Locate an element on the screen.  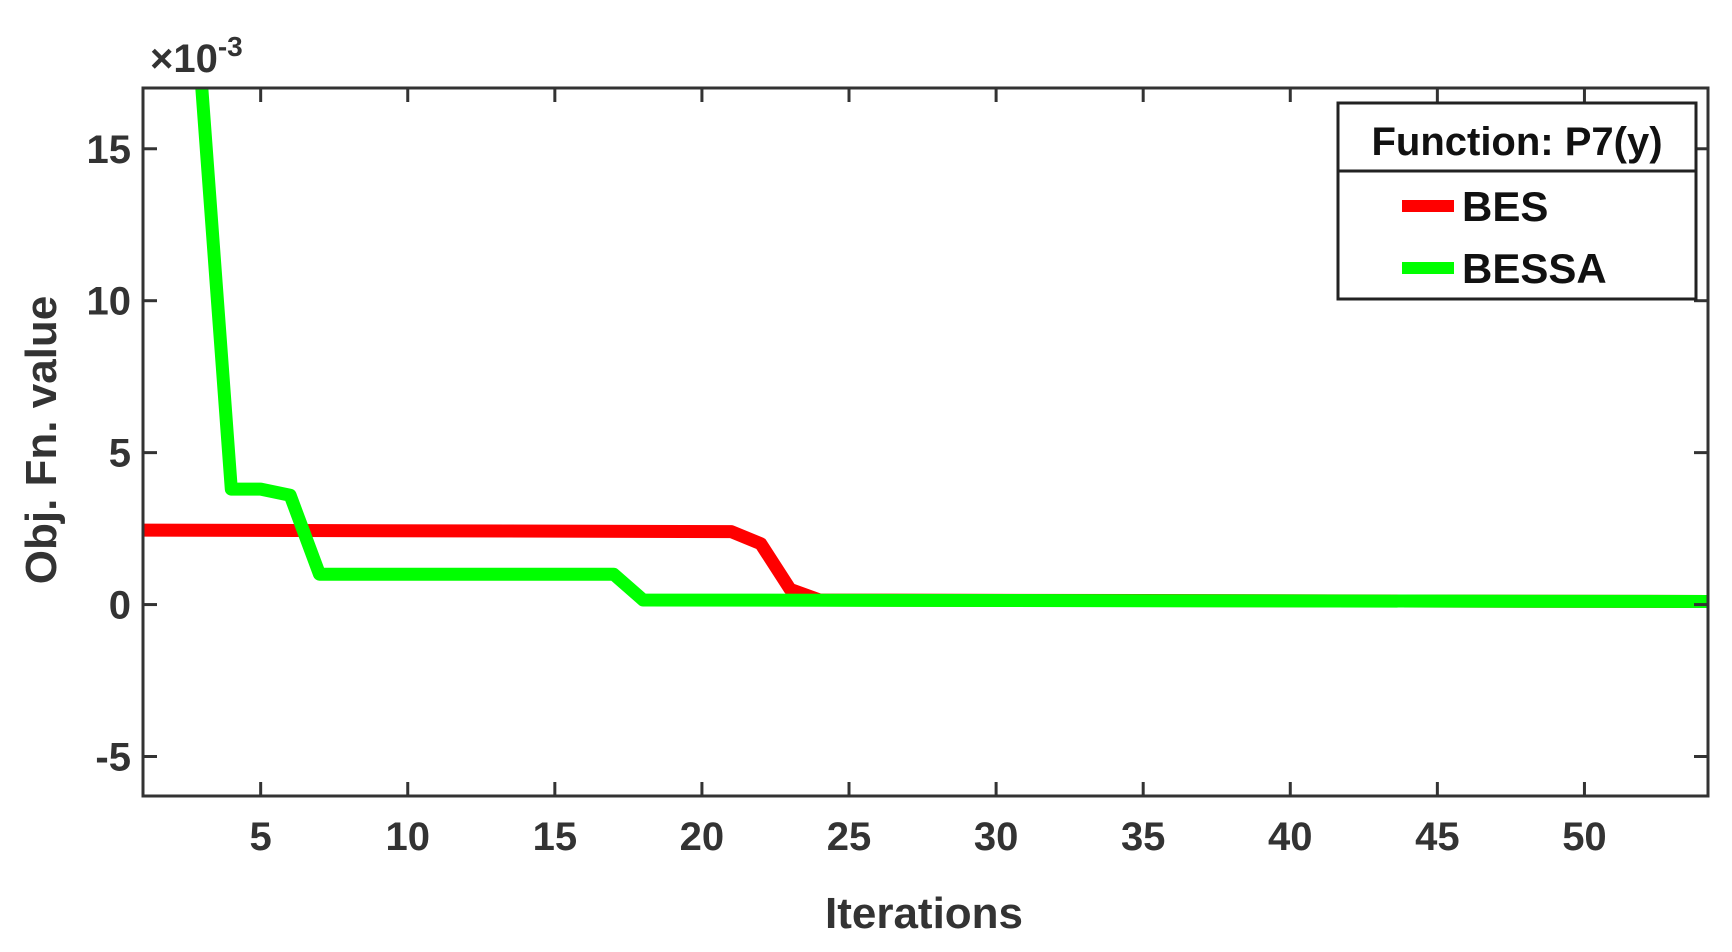
y-tick-label: 0 is located at coordinates (120, 606).